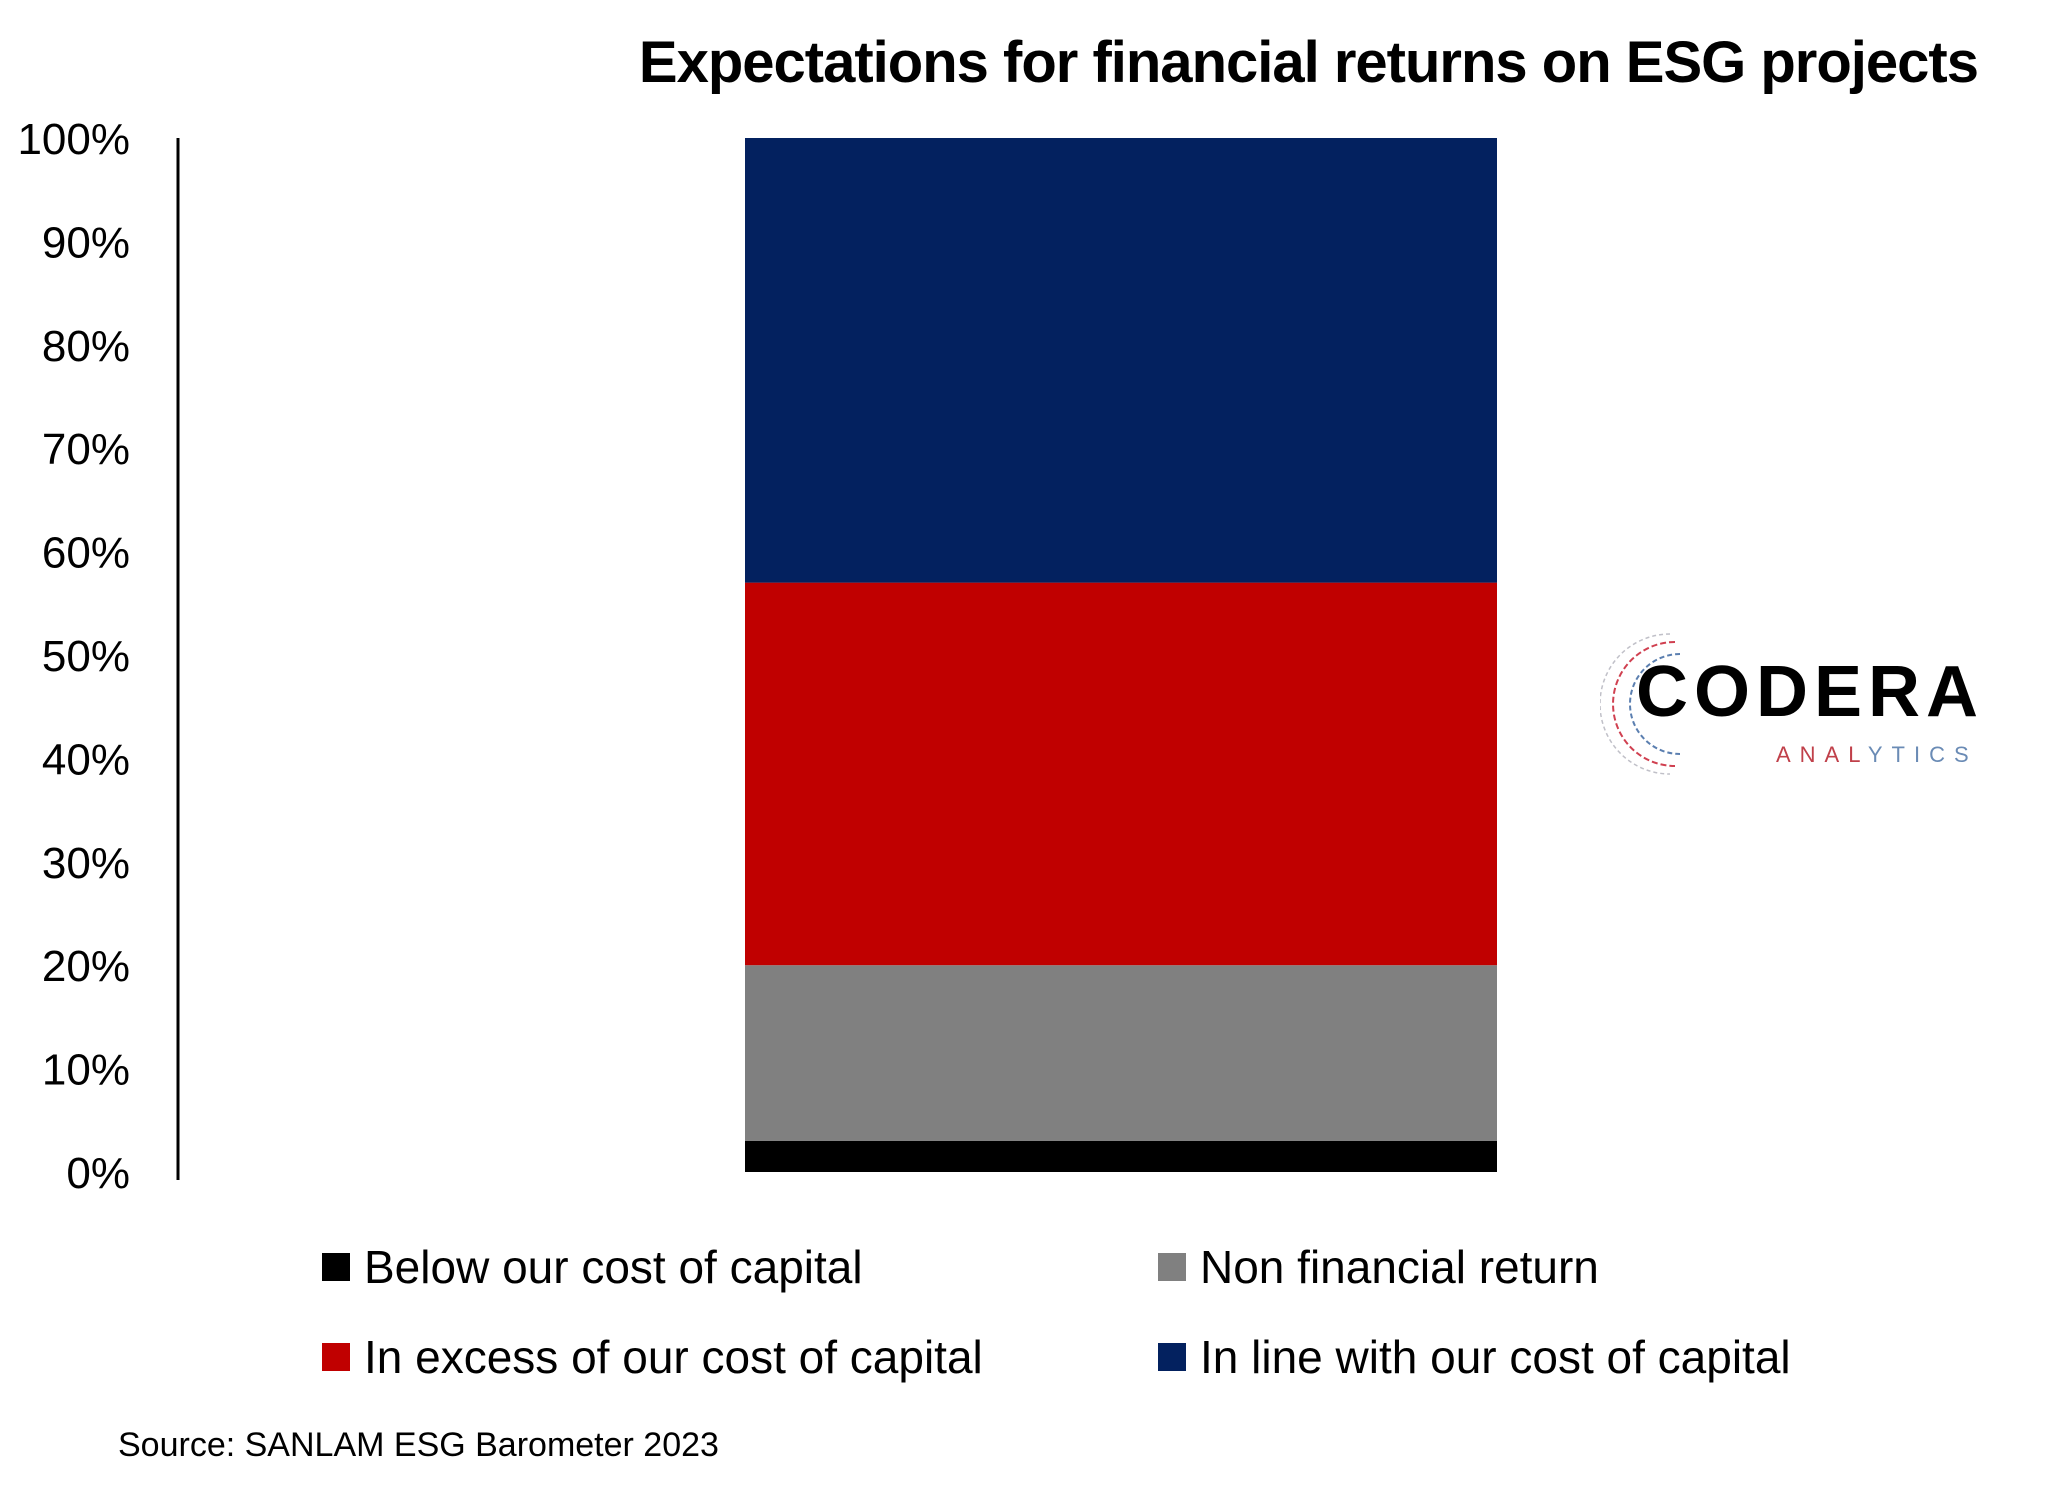 Image resolution: width=2048 pixels, height=1489 pixels. What do you see at coordinates (86, 346) in the screenshot?
I see `y-tick-label: 80%` at bounding box center [86, 346].